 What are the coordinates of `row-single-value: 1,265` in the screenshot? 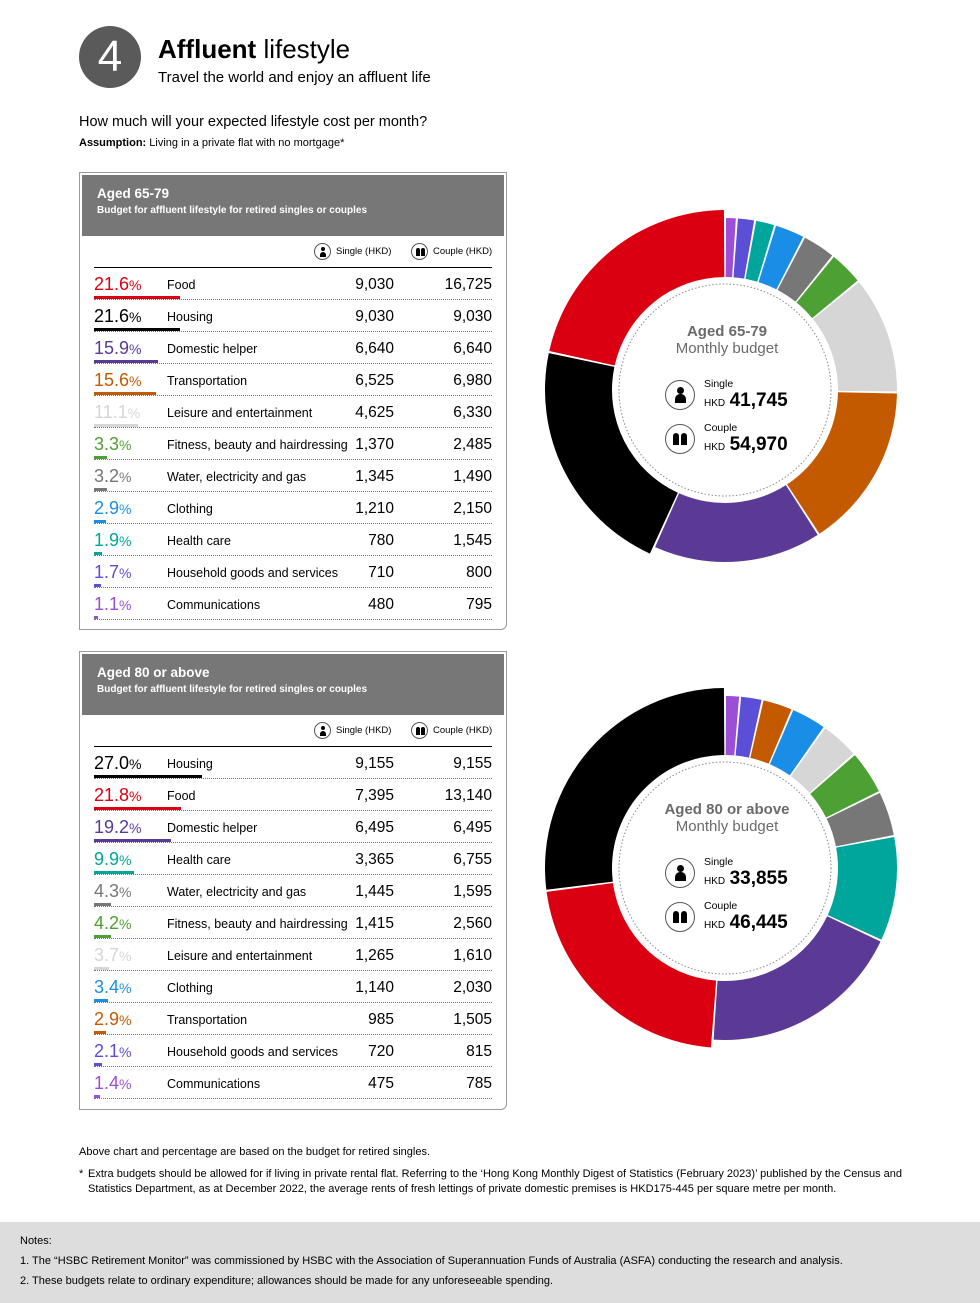 It's located at (374, 955).